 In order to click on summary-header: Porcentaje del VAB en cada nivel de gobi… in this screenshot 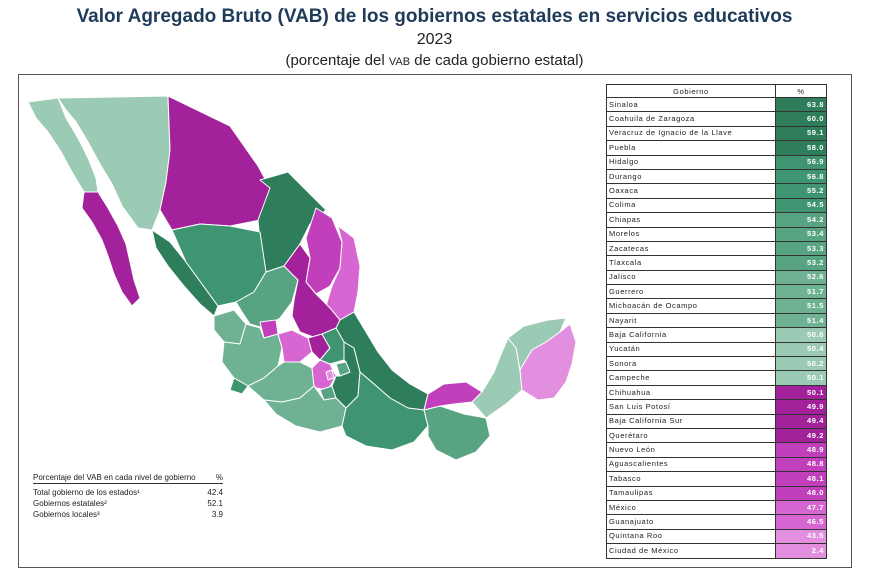, I will do `click(128, 478)`.